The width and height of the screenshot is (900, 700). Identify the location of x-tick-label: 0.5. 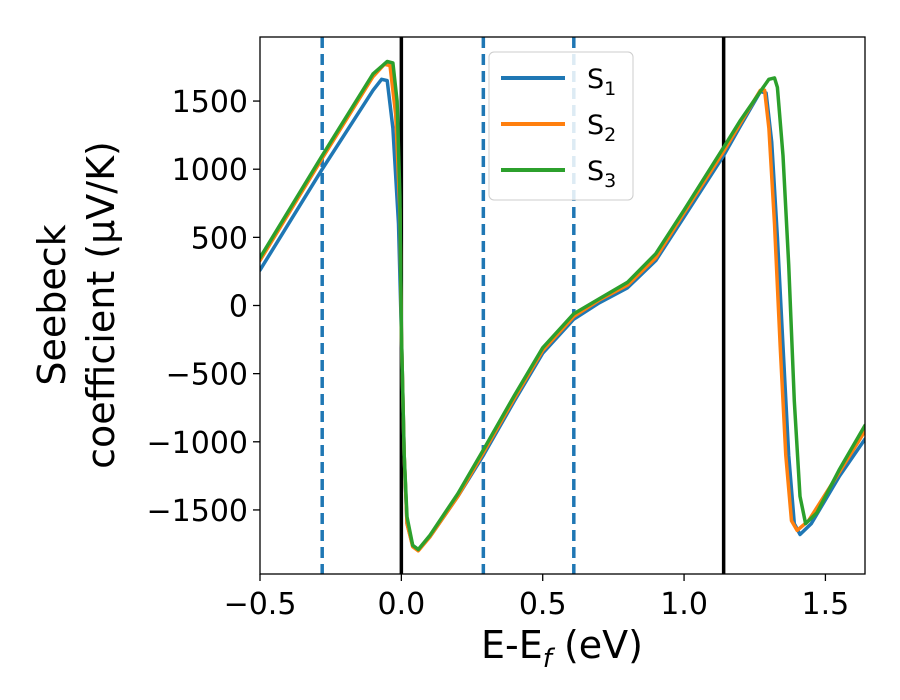
(543, 604).